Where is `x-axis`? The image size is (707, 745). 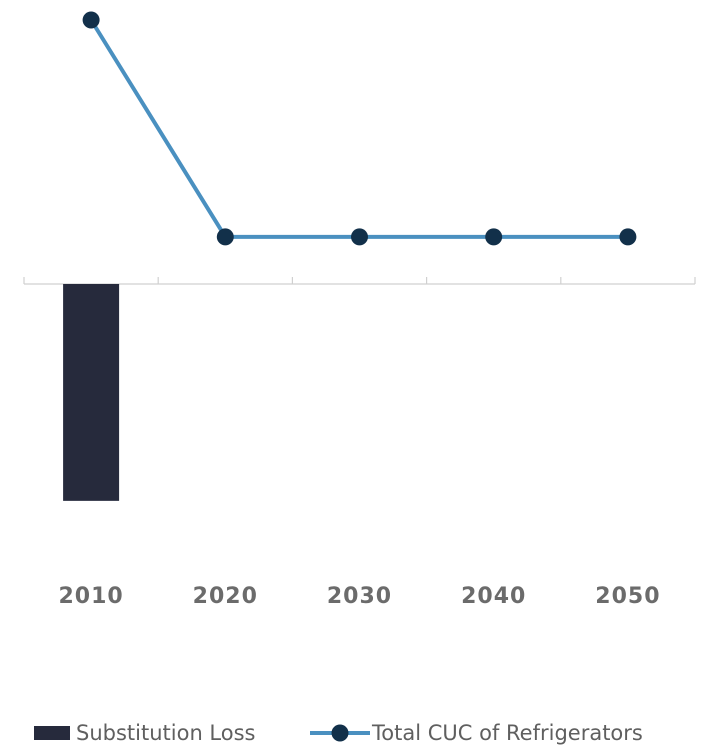
x-axis is located at coordinates (359, 281).